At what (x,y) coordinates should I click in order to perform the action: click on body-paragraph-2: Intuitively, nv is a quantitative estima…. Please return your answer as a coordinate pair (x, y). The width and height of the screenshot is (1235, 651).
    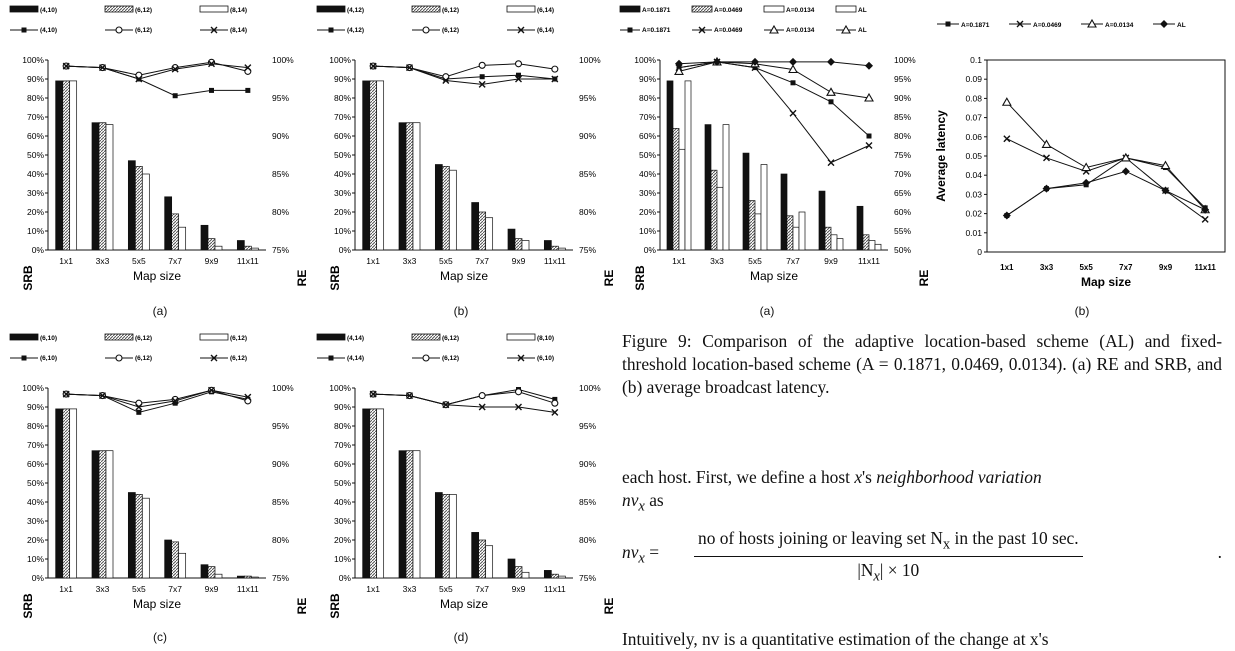
    Looking at the image, I should click on (835, 639).